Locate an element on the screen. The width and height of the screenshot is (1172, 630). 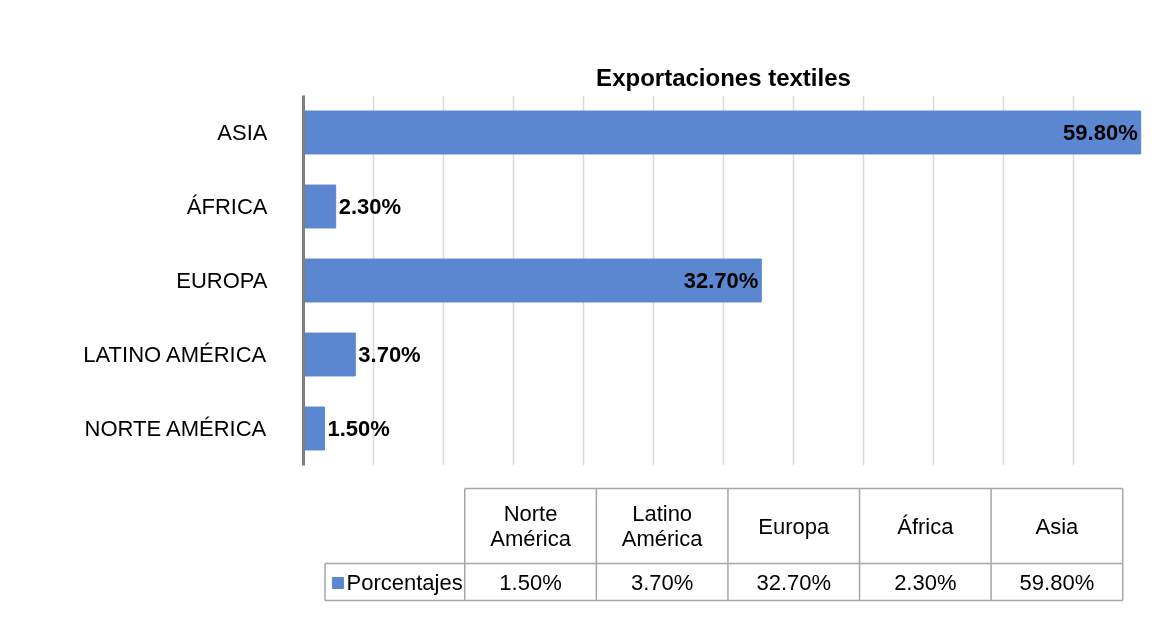
chart-title: Exportaciones textiles is located at coordinates (723, 77).